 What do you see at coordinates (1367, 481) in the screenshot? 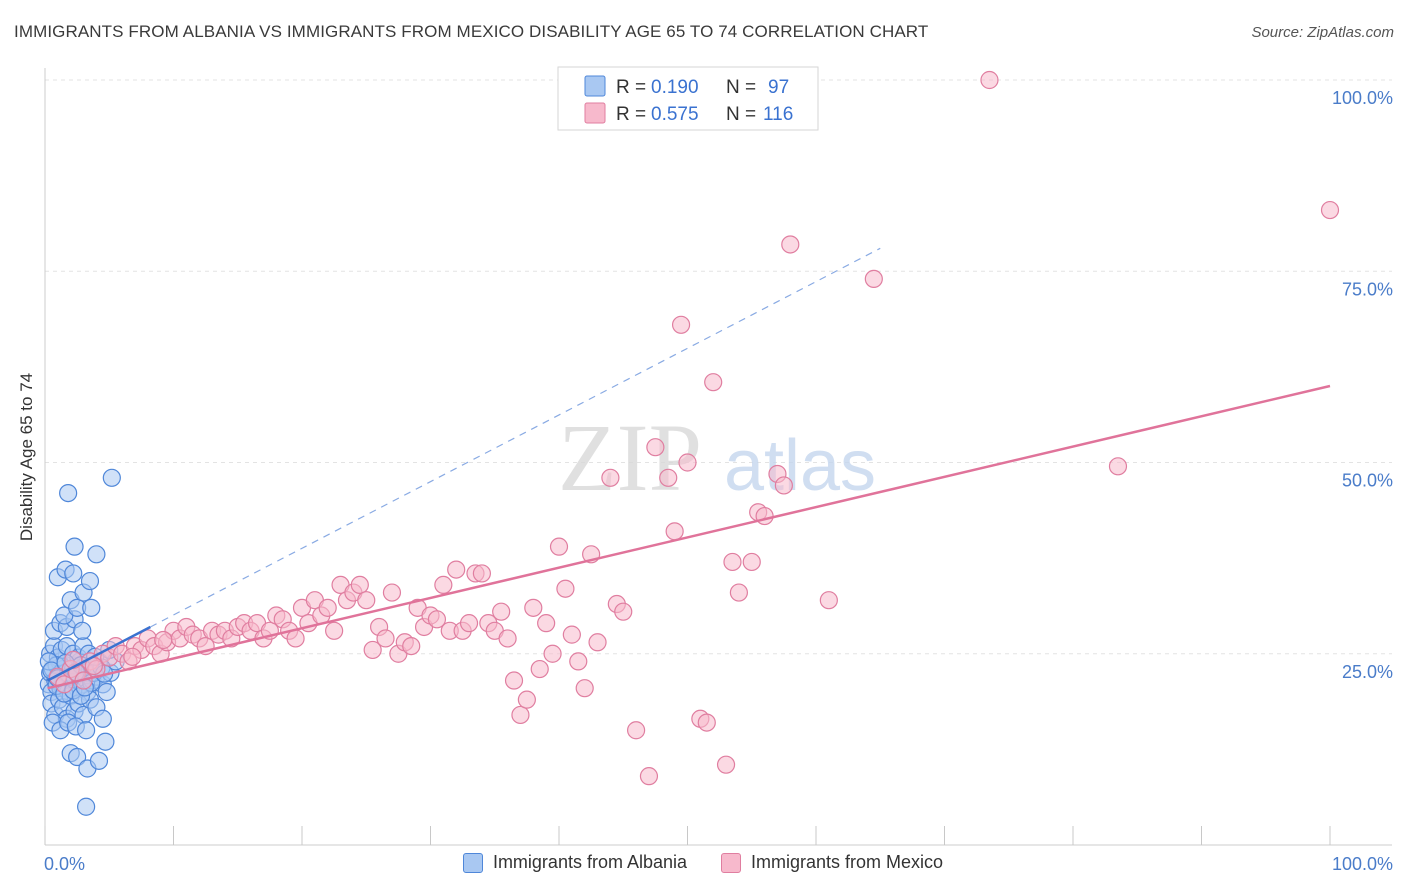
I see `y-tick-label-50: 50.0%` at bounding box center [1367, 481].